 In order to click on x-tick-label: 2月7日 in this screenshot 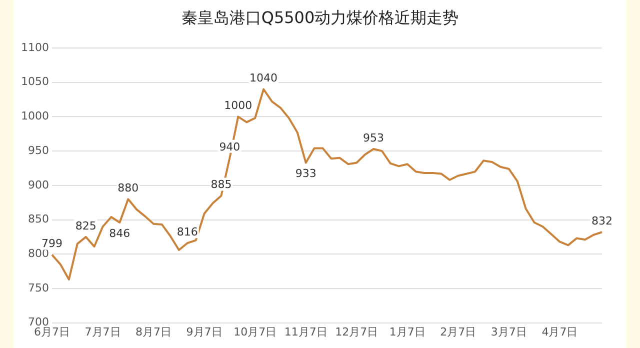, I will do `click(458, 331)`.